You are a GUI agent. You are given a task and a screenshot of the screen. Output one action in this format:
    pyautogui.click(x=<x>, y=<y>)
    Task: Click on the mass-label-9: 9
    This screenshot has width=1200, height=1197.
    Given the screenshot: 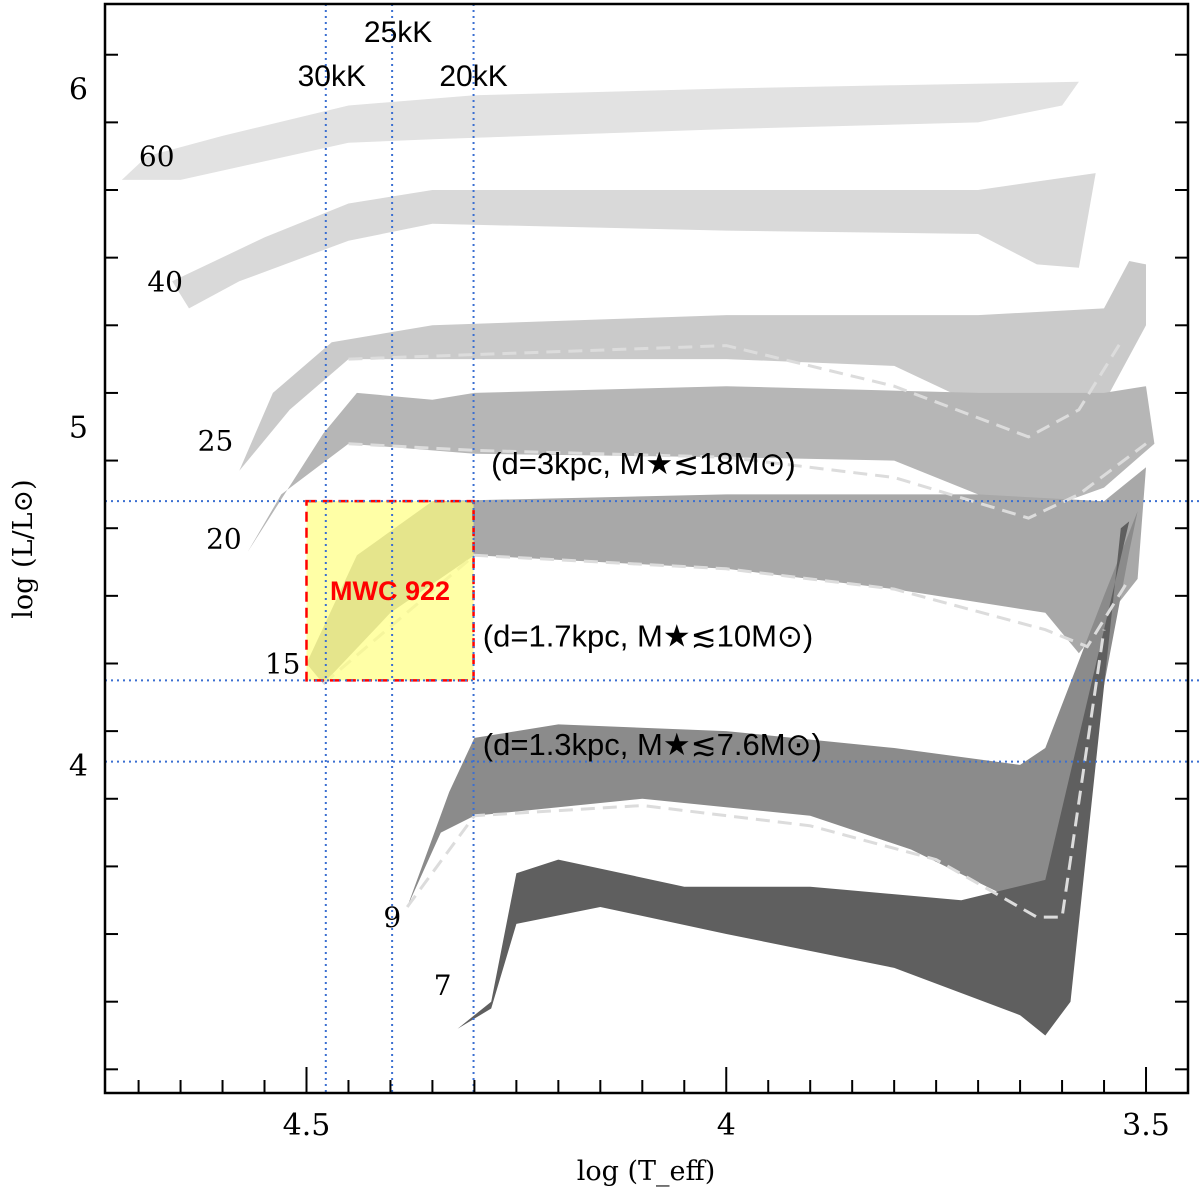 What is the action you would take?
    pyautogui.click(x=392, y=917)
    